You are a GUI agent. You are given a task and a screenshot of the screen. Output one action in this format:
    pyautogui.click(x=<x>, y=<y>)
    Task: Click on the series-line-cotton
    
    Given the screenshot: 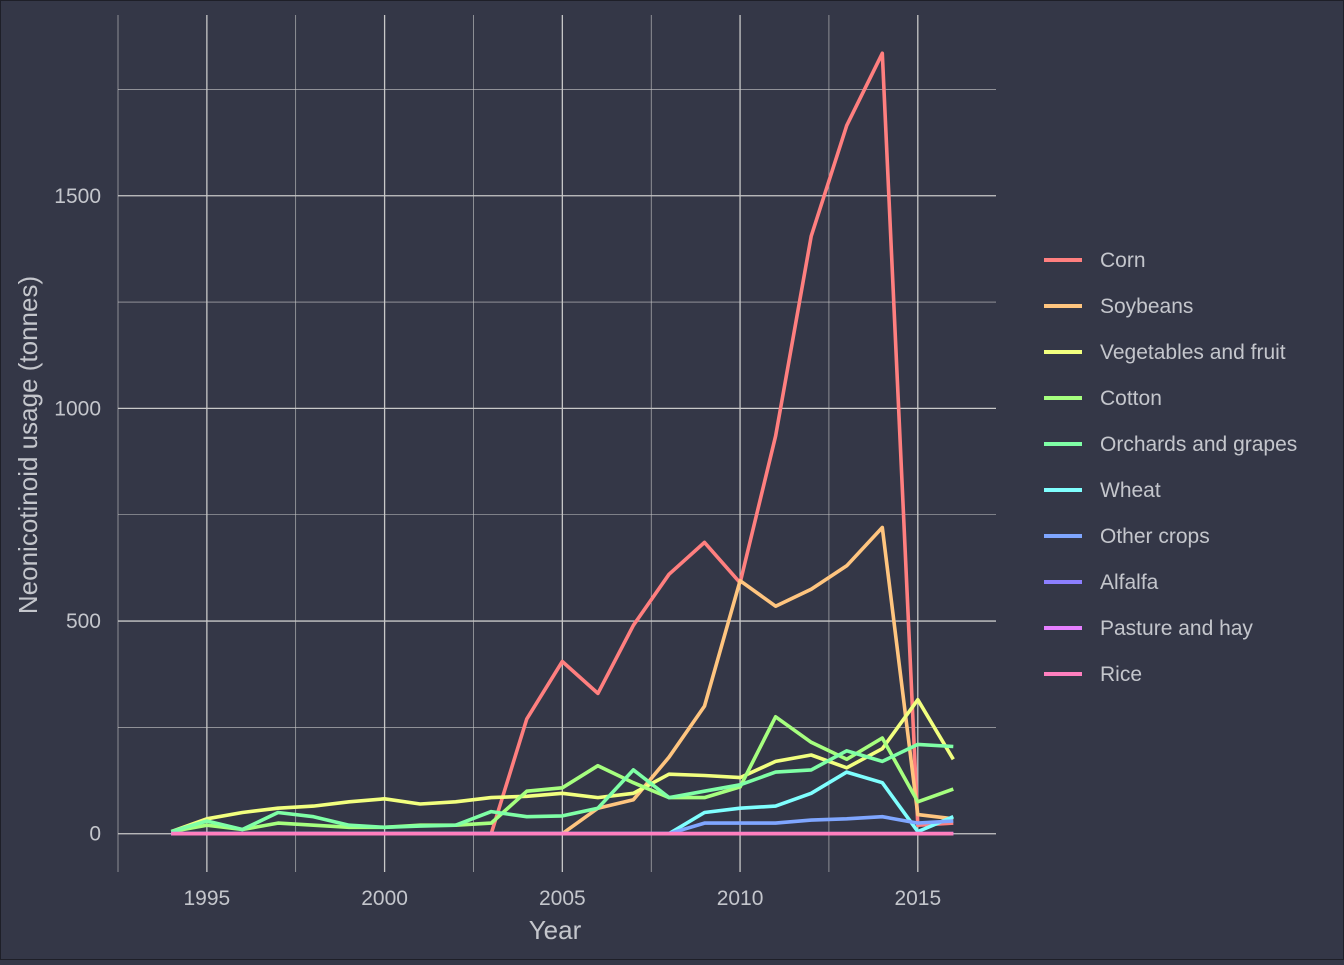 What is the action you would take?
    pyautogui.click(x=562, y=774)
    